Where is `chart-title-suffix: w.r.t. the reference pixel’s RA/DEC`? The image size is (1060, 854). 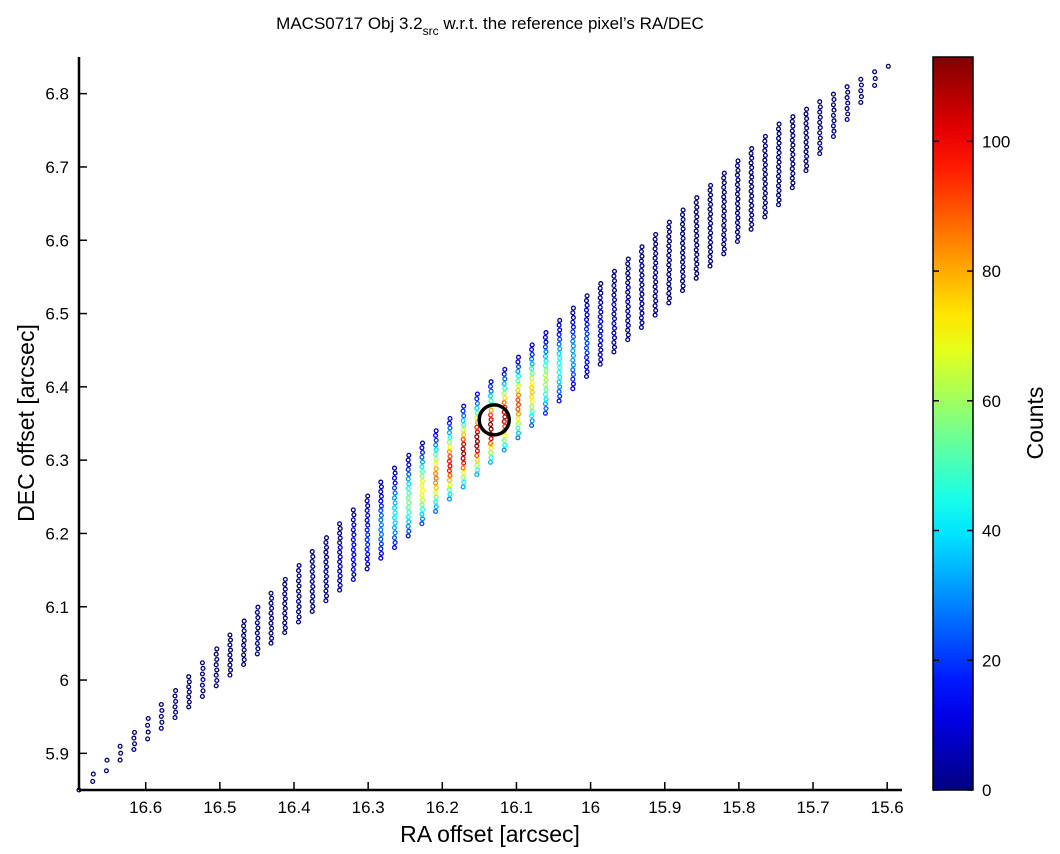 chart-title-suffix: w.r.t. the reference pixel’s RA/DEC is located at coordinates (571, 23).